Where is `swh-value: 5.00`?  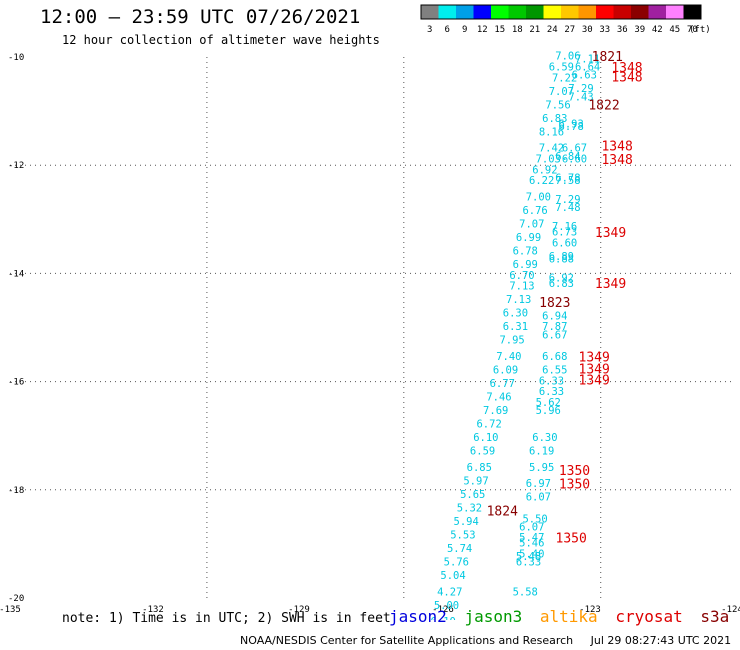 swh-value: 5.00 is located at coordinates (446, 606).